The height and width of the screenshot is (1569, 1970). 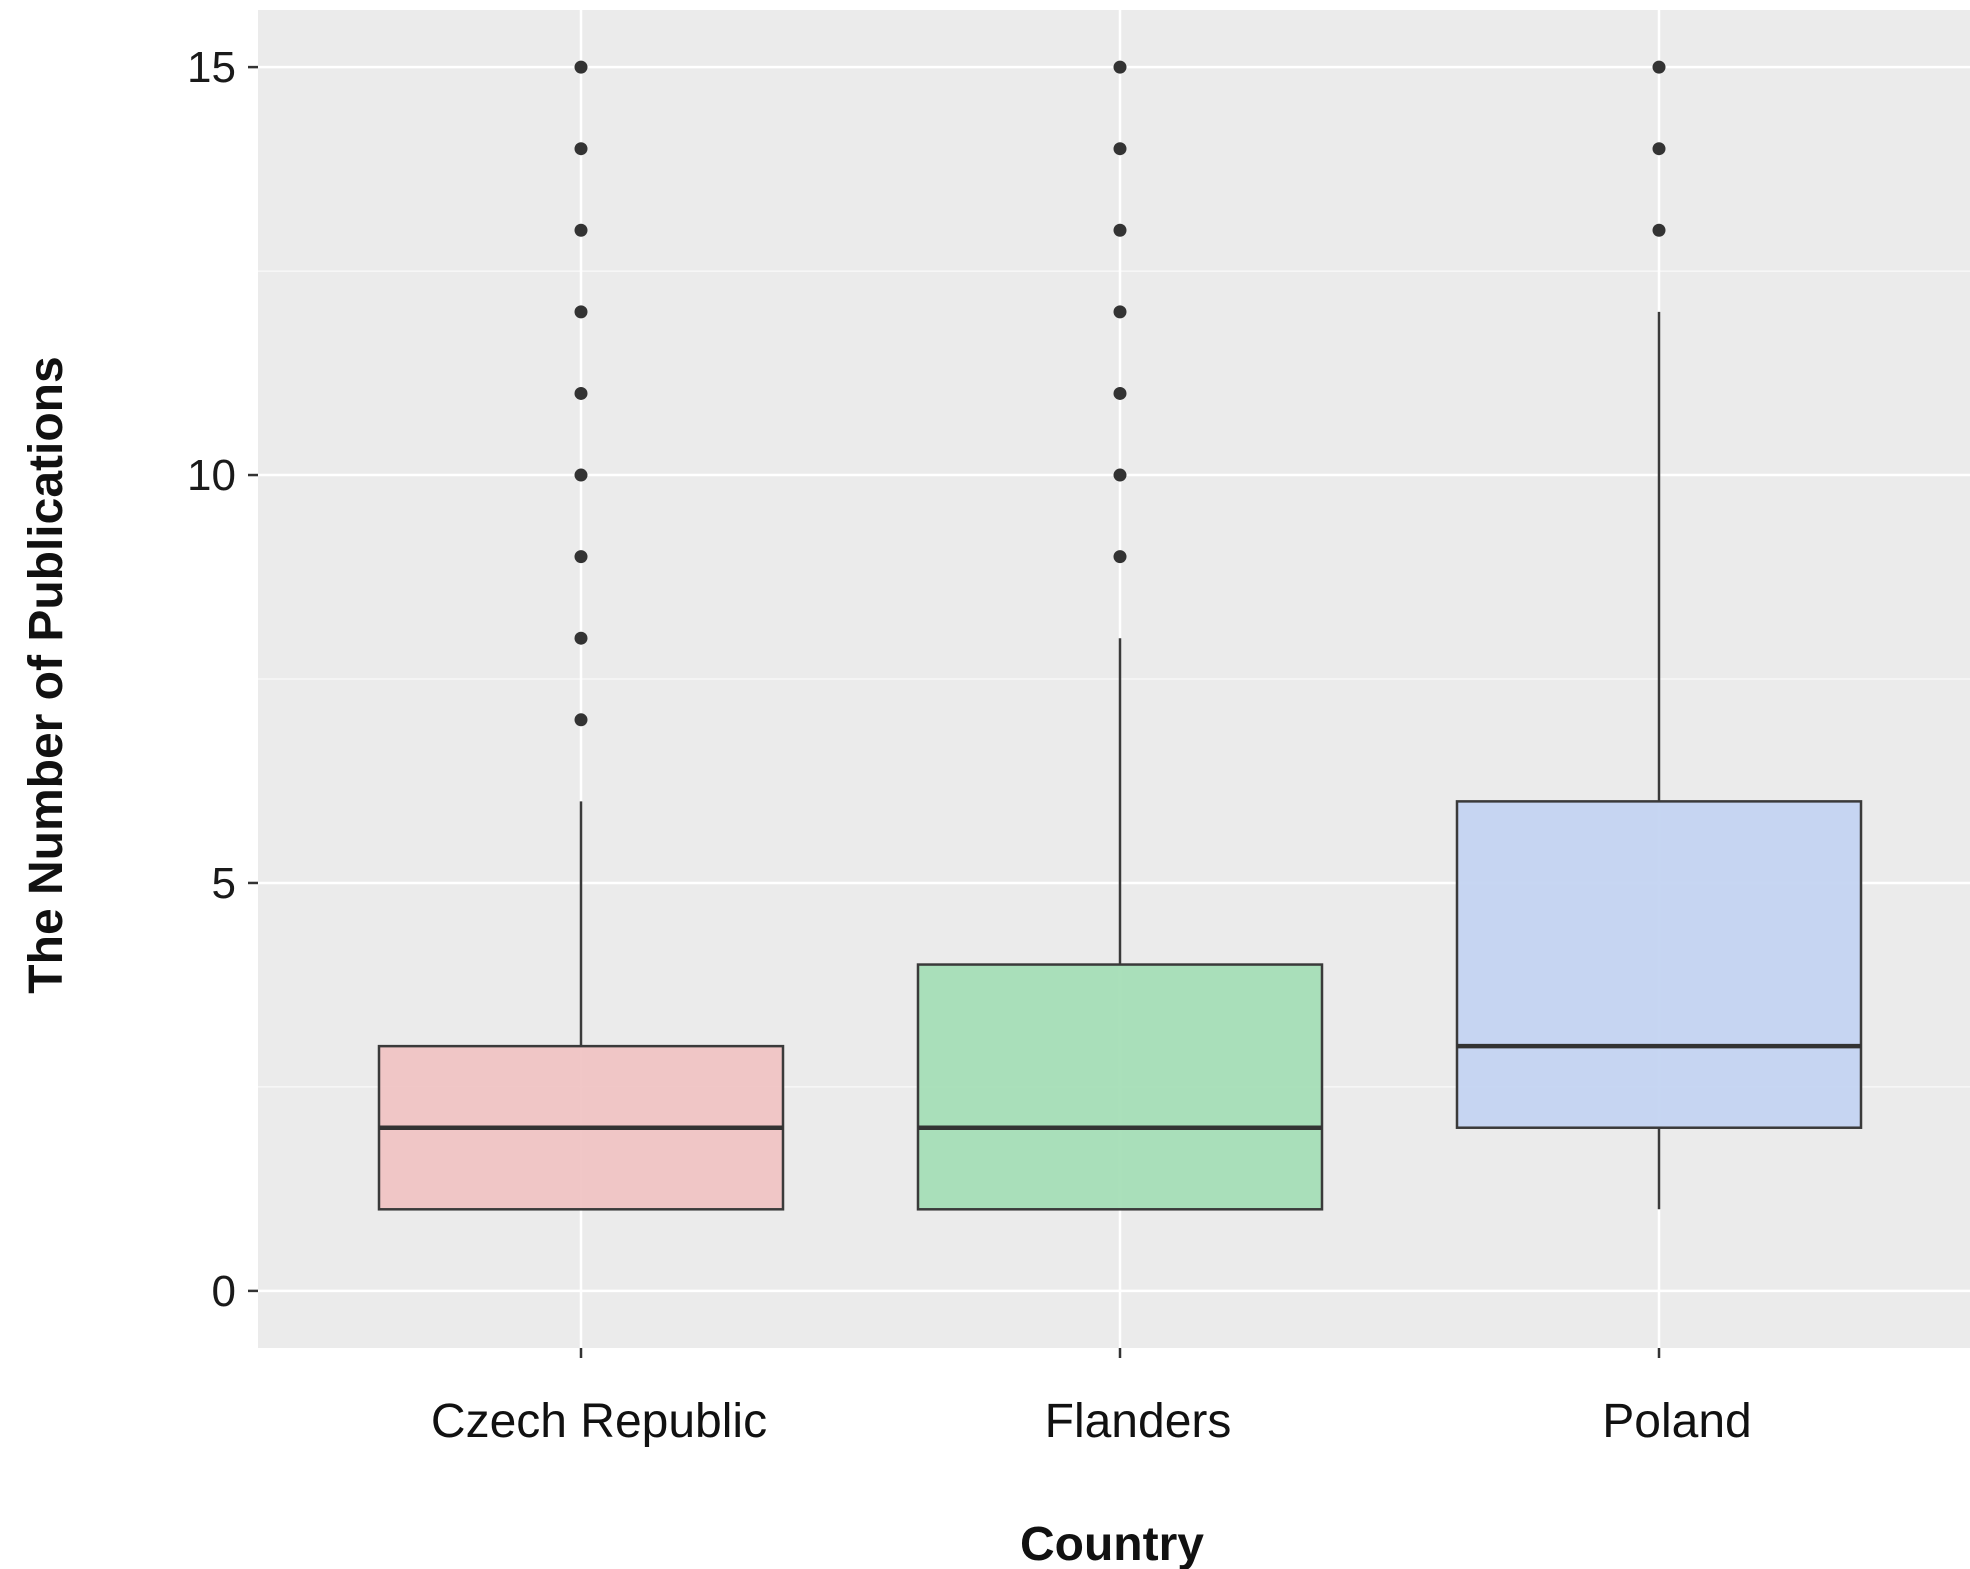 I want to click on x-axis-title: Country, so click(x=1112, y=1543).